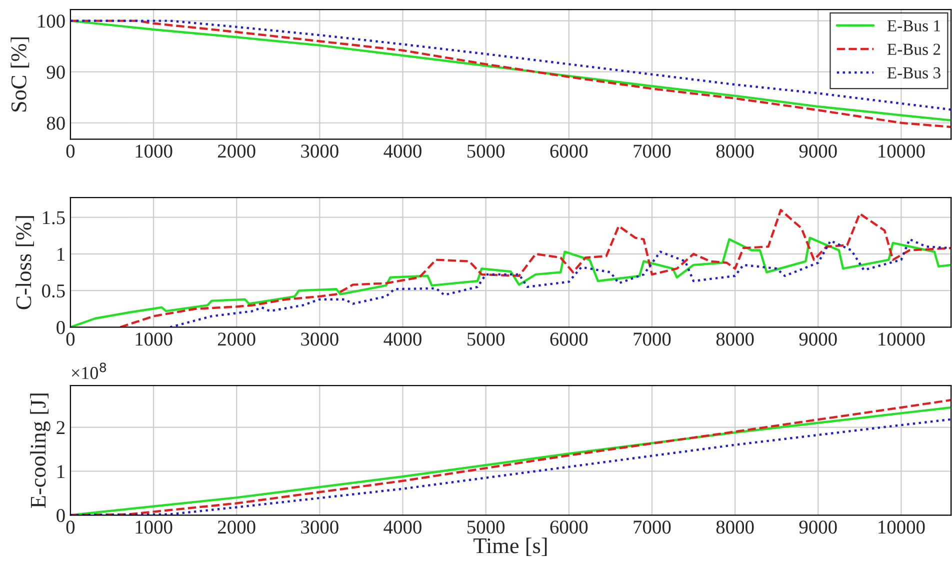  I want to click on y-tick-label: 90, so click(55, 72).